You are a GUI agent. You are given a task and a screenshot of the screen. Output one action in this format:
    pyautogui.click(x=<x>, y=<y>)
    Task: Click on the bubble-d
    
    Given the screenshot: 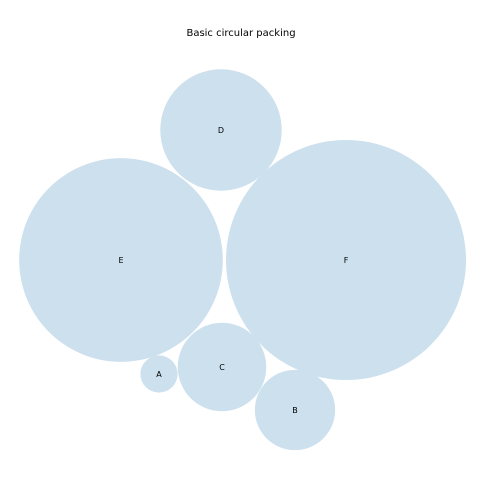 What is the action you would take?
    pyautogui.click(x=221, y=130)
    